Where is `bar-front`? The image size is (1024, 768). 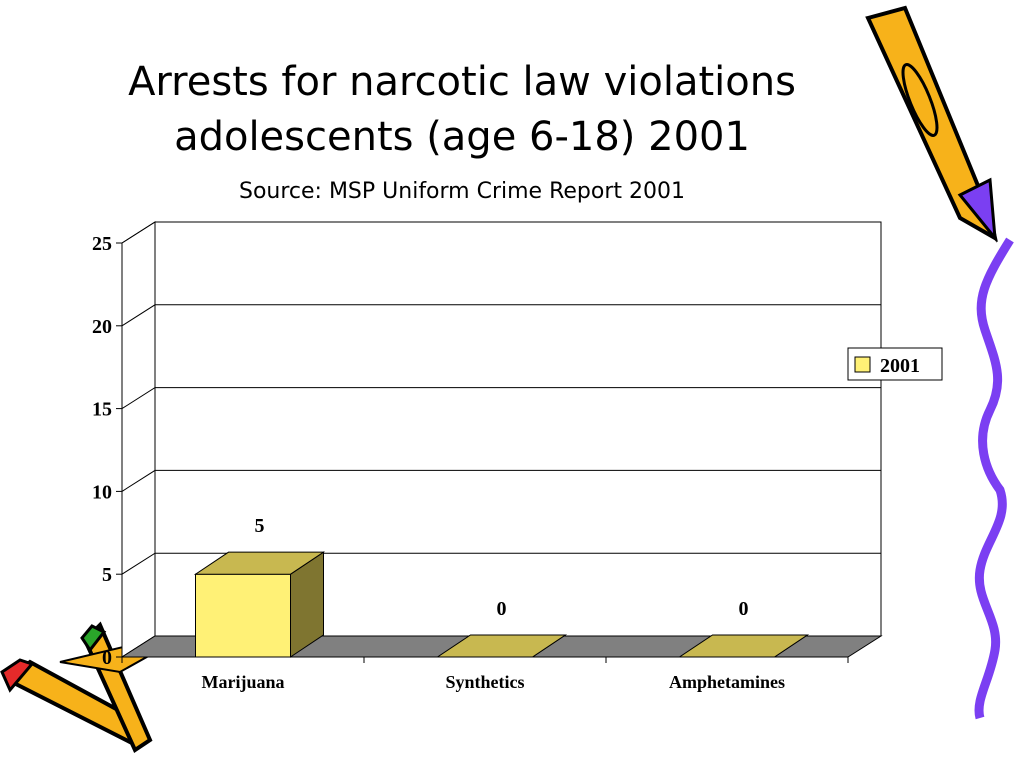 bar-front is located at coordinates (243, 615).